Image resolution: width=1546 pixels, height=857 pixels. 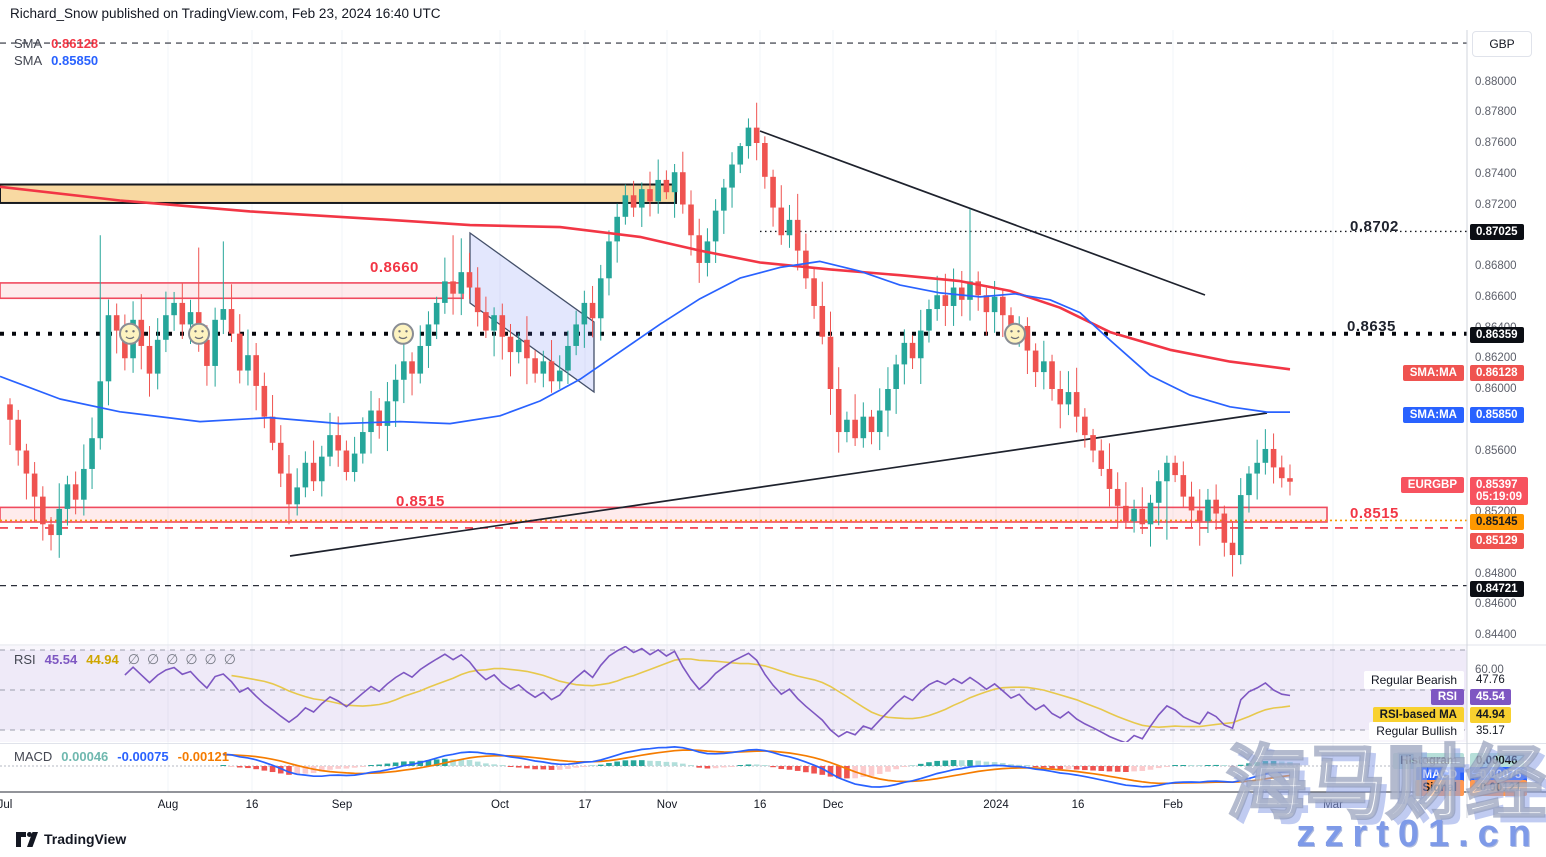 I want to click on macd-series, so click(x=756, y=768).